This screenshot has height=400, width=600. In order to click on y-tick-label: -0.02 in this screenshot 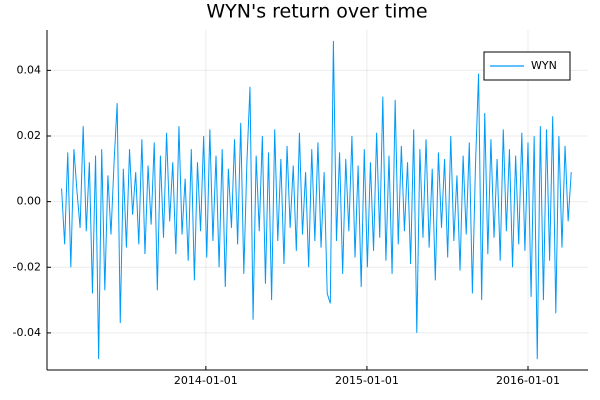, I will do `click(27, 266)`.